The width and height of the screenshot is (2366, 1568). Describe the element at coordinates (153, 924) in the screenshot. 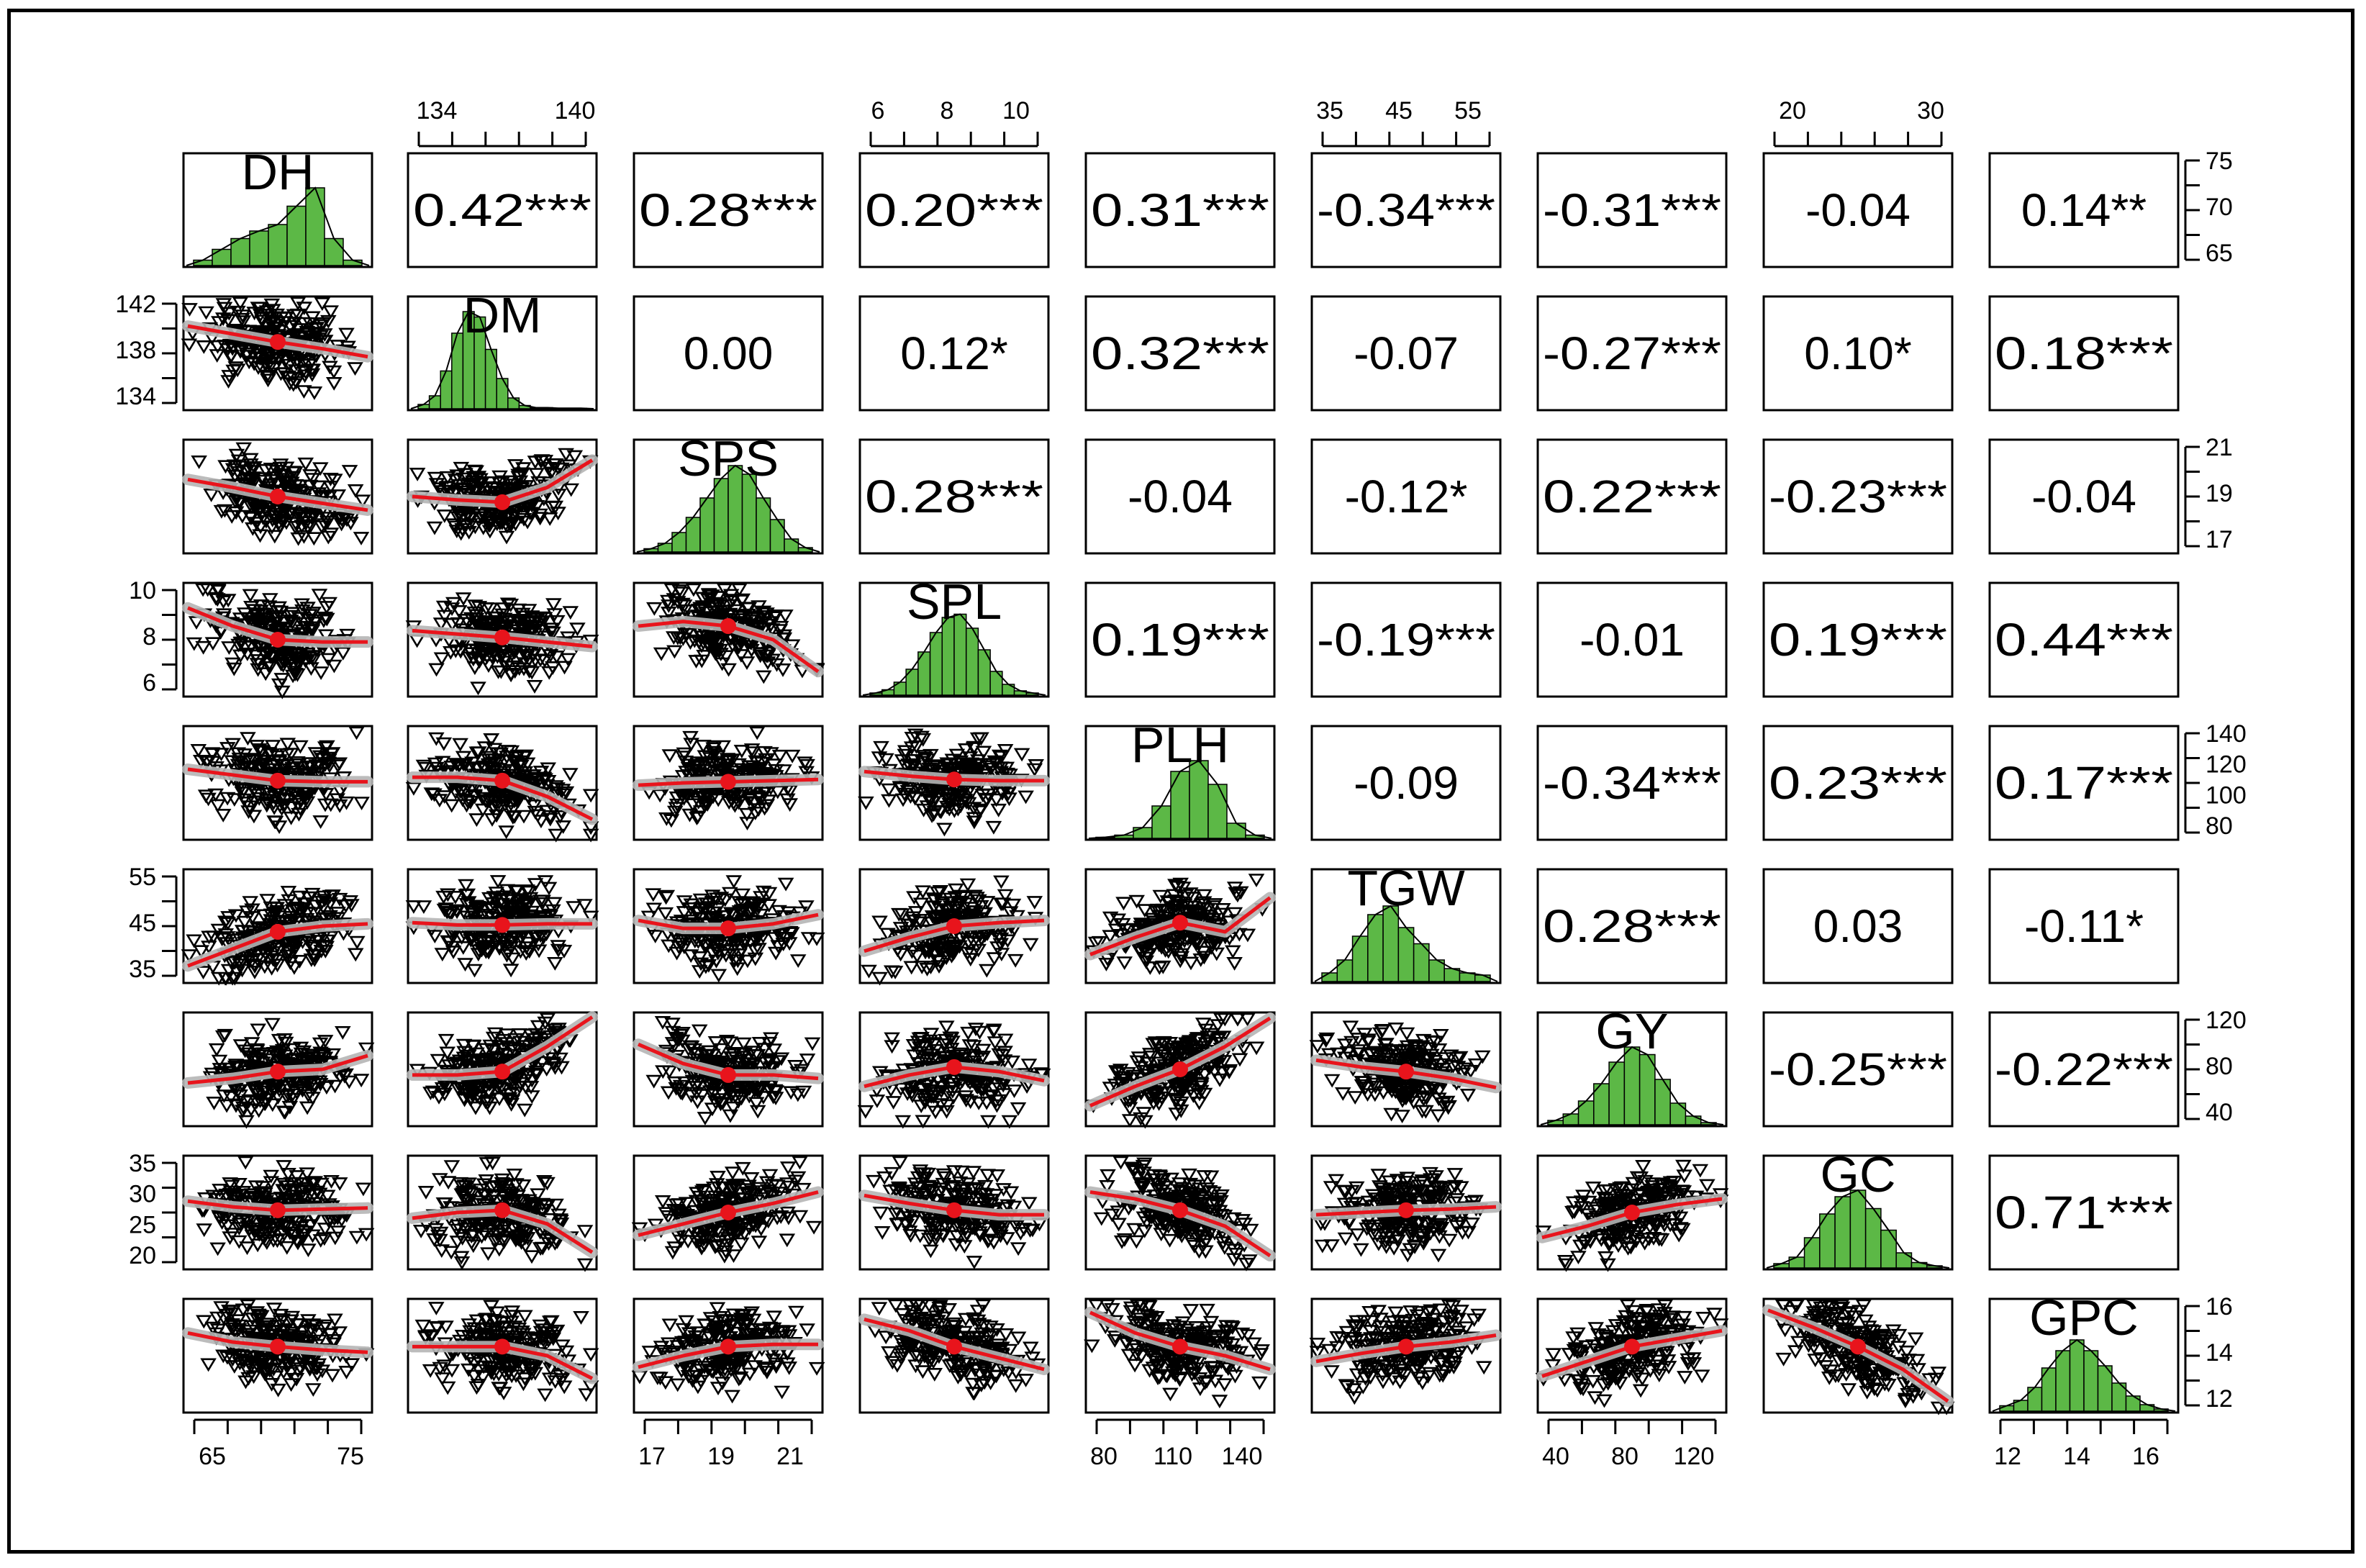

I see `left-axis-5: 55 45 35` at that location.